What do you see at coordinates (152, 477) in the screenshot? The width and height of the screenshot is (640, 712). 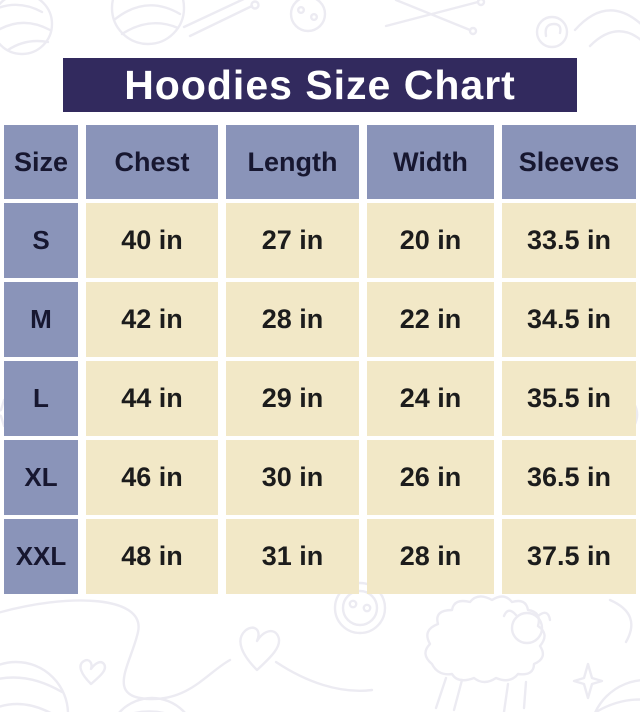 I see `cell-xl-chest: 46 in` at bounding box center [152, 477].